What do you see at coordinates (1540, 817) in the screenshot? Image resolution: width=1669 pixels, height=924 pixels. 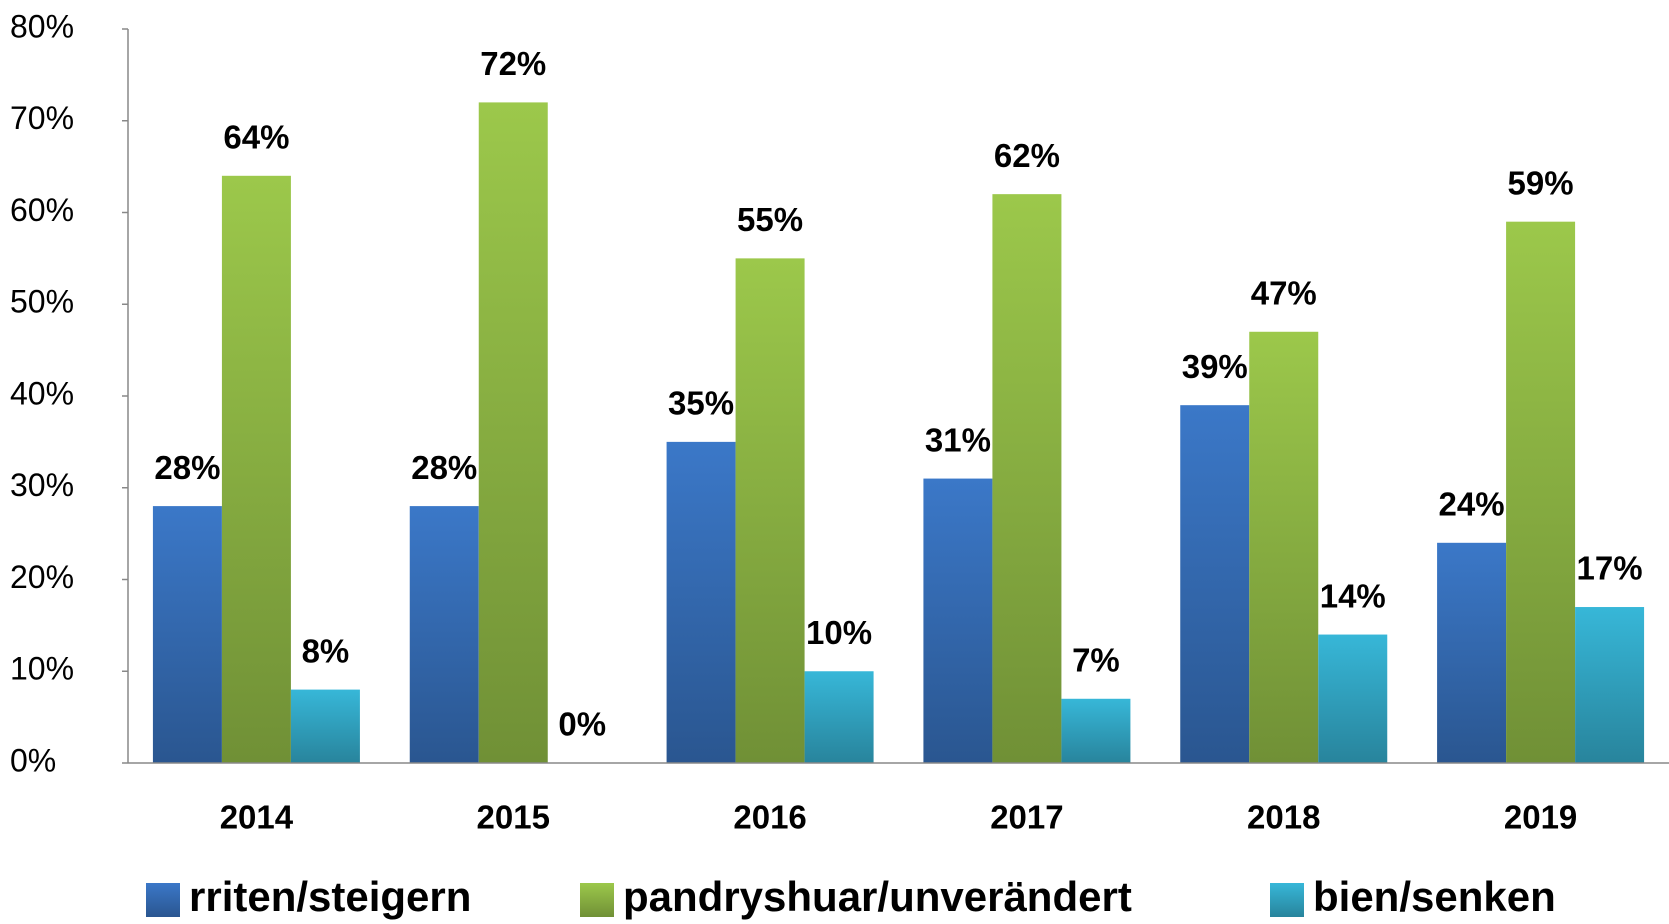 I see `x-tick-label: 2019` at bounding box center [1540, 817].